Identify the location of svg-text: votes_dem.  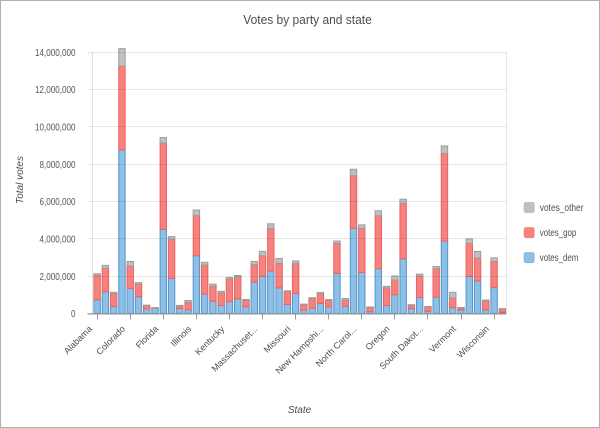
(559, 258).